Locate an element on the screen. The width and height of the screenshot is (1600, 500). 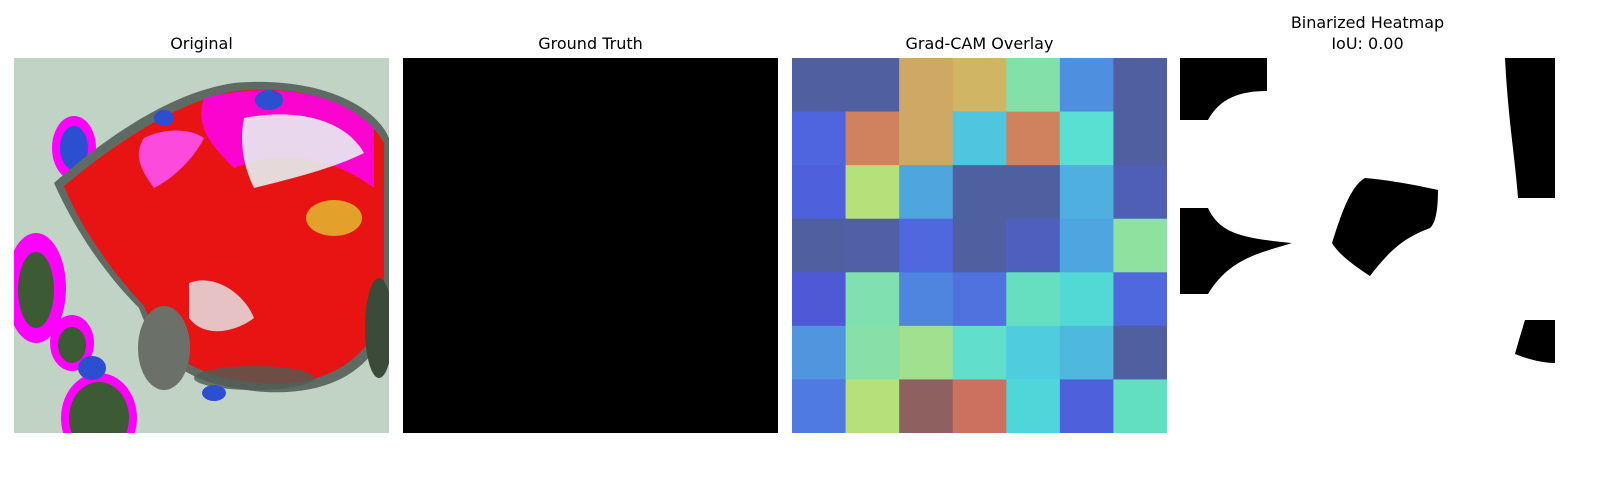
panel-title-original: Original is located at coordinates (201, 43).